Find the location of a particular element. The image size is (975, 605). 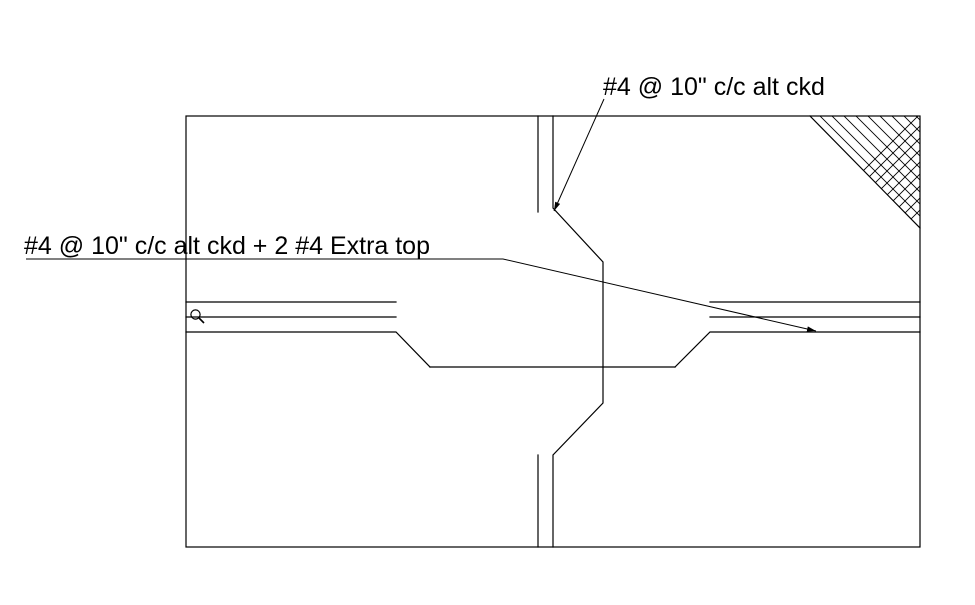

top-callout-label: #4 @ 10" c/c alt ckd is located at coordinates (714, 87).